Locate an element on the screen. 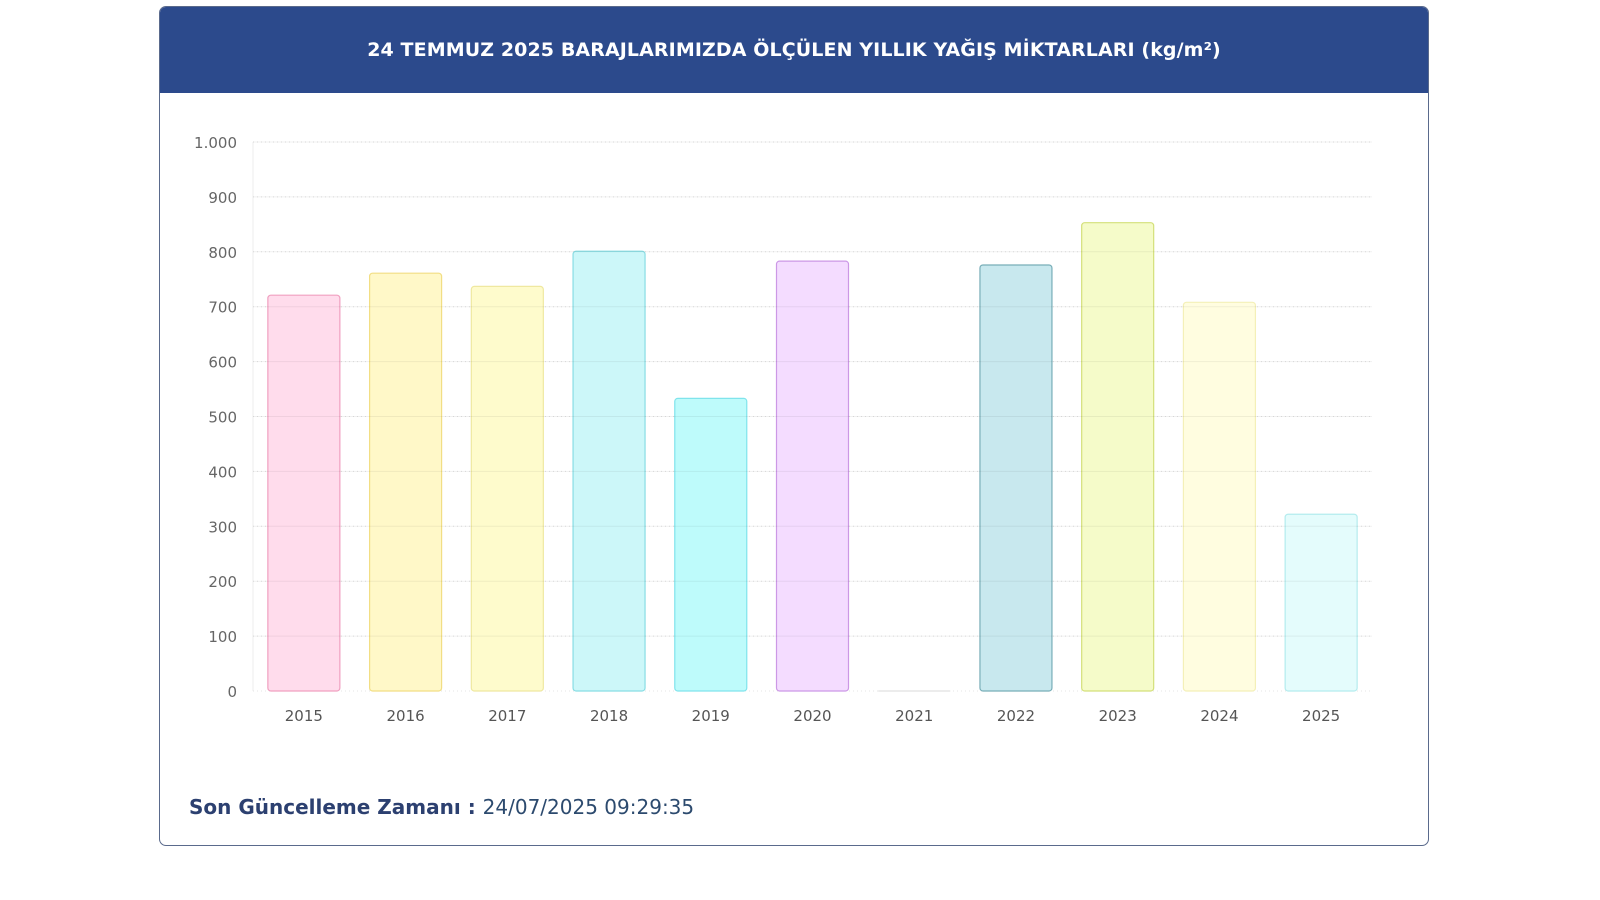 This screenshot has height=900, width=1600. last-update-value: 24/07/2025 09:29:35 is located at coordinates (588, 807).